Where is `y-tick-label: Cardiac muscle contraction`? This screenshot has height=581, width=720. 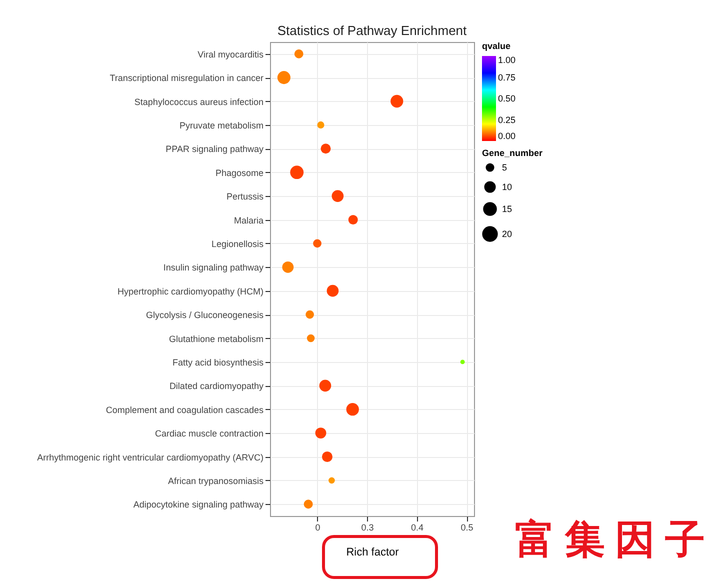 y-tick-label: Cardiac muscle contraction is located at coordinates (209, 433).